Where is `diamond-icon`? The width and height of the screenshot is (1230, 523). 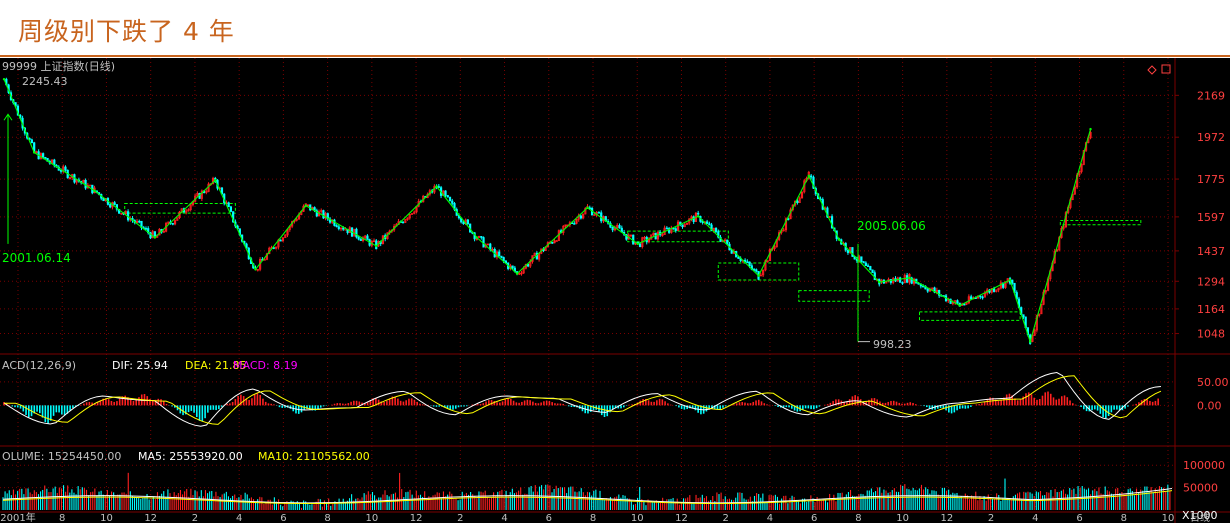
diamond-icon is located at coordinates (1152, 70).